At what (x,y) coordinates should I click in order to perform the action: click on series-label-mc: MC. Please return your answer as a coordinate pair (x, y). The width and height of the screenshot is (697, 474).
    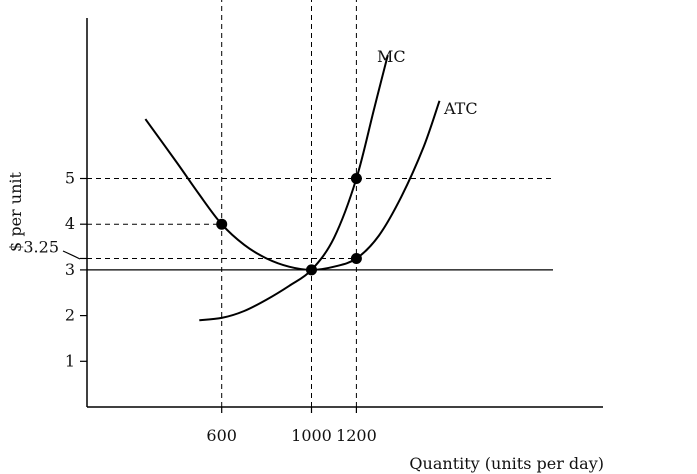
    Looking at the image, I should click on (391, 56).